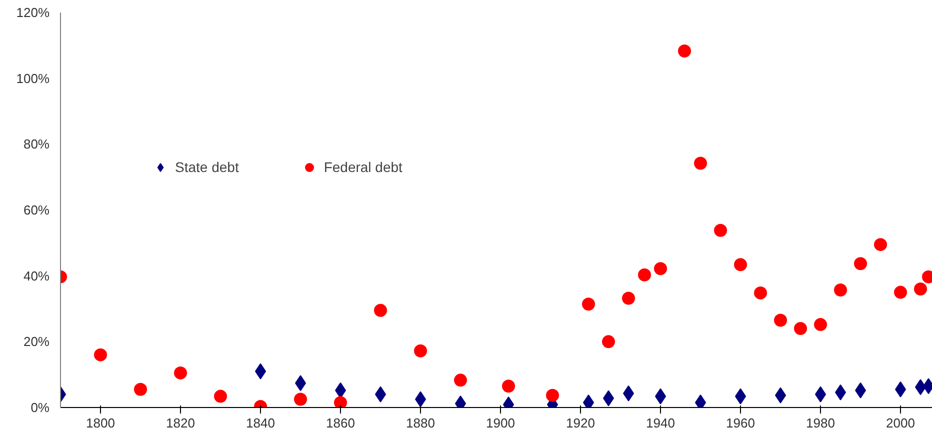 This screenshot has width=932, height=437. What do you see at coordinates (207, 167) in the screenshot?
I see `legend-label: State debt` at bounding box center [207, 167].